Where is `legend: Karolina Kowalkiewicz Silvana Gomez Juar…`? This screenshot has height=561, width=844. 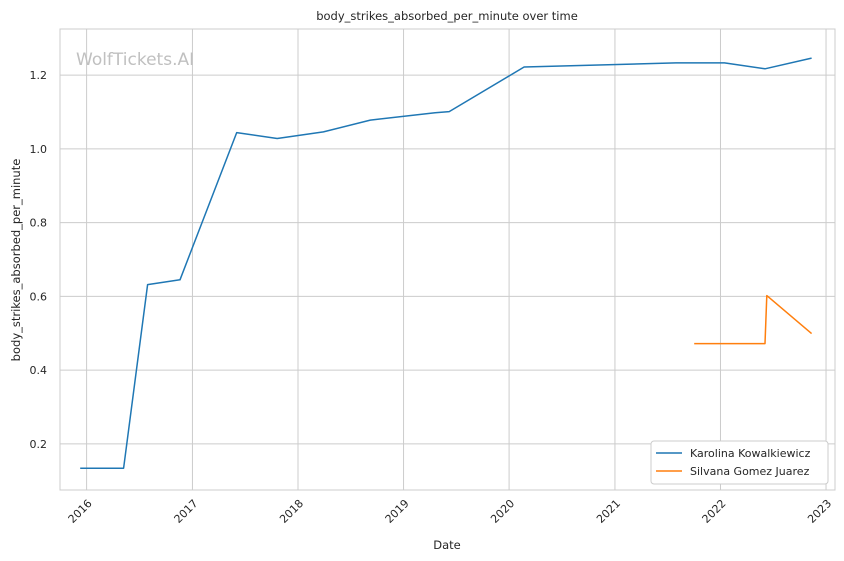 legend: Karolina Kowalkiewicz Silvana Gomez Juar… is located at coordinates (739, 462).